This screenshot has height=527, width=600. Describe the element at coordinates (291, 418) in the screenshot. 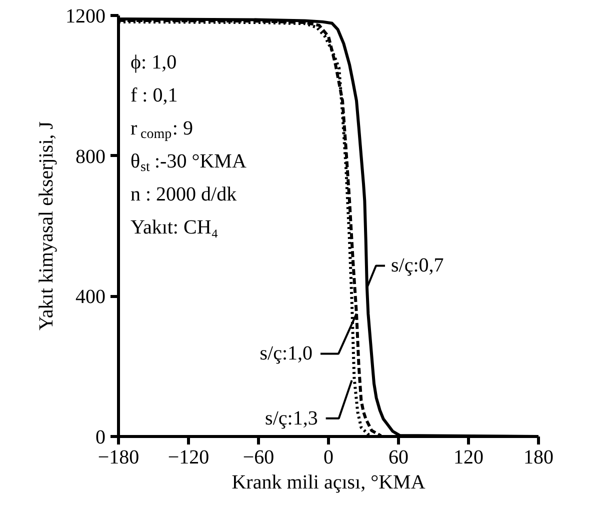

I see `annotation: s/ç:1,3` at that location.